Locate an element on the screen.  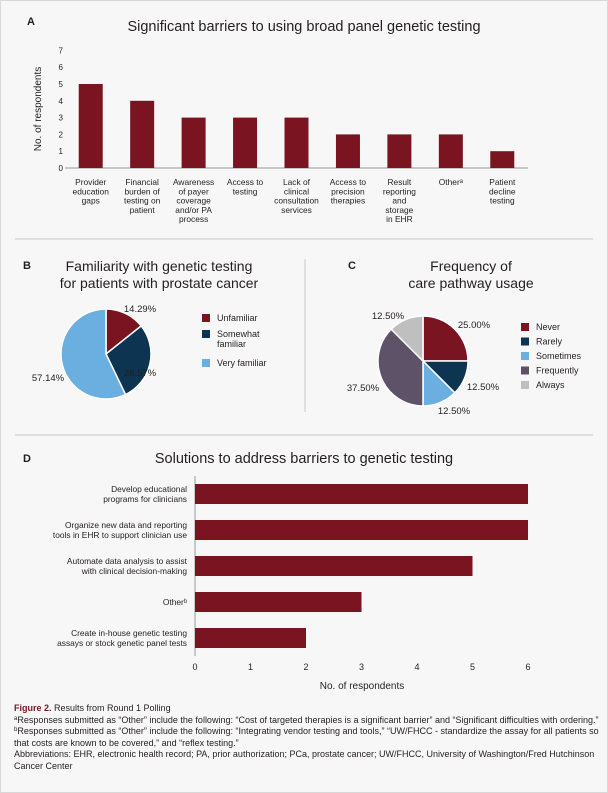
chart-c-title-line2: care pathway usage is located at coordinates (471, 283).